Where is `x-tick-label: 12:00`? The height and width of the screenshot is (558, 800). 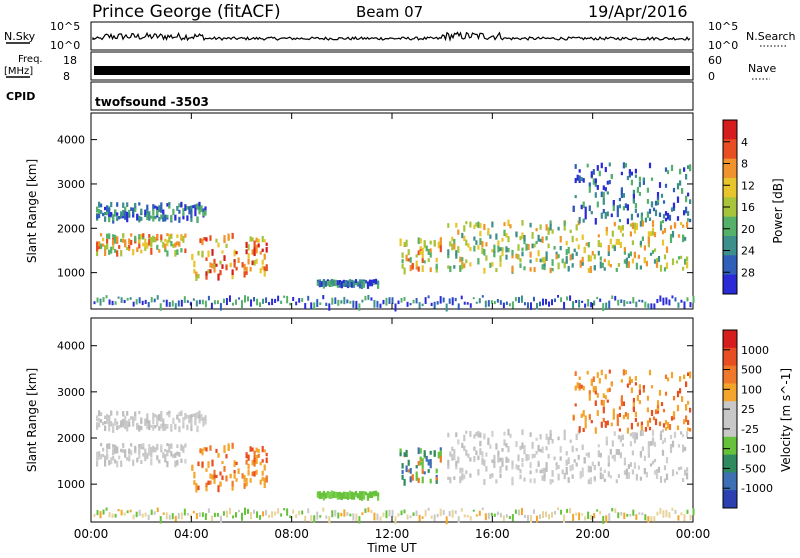
x-tick-label: 12:00 is located at coordinates (392, 534).